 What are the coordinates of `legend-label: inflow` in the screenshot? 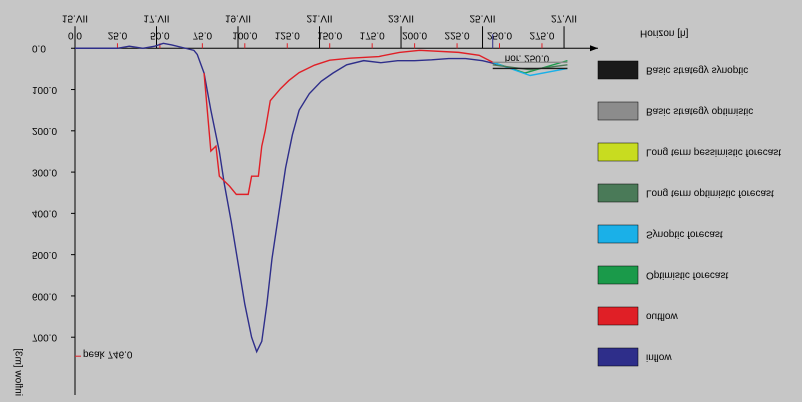 It's located at (659, 356).